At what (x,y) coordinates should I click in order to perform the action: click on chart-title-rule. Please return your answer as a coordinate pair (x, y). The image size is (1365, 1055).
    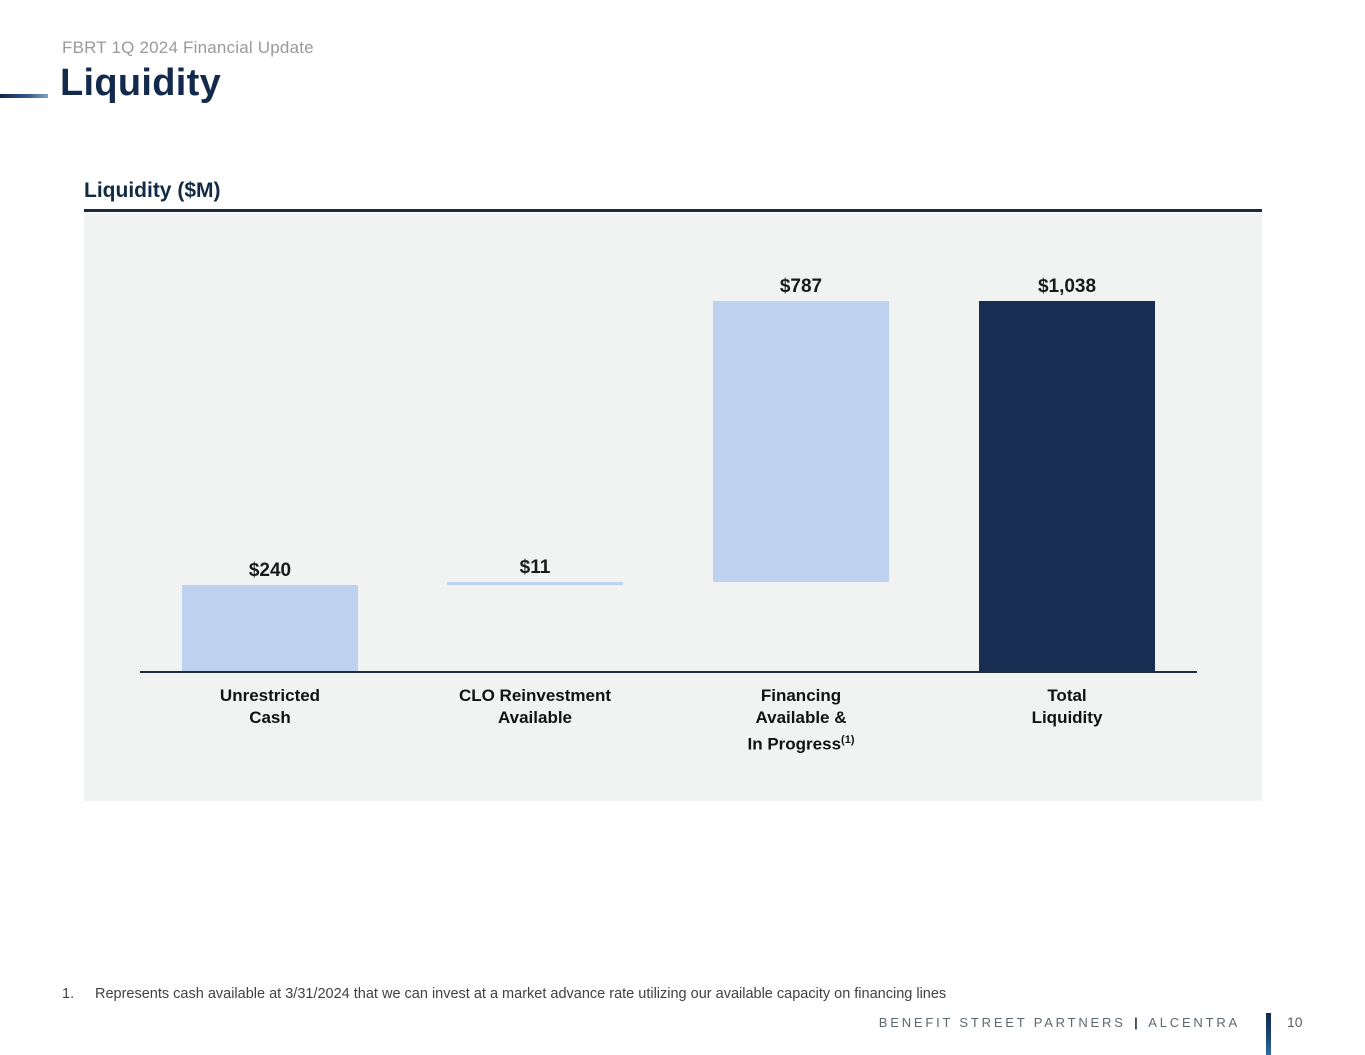
    Looking at the image, I should click on (673, 210).